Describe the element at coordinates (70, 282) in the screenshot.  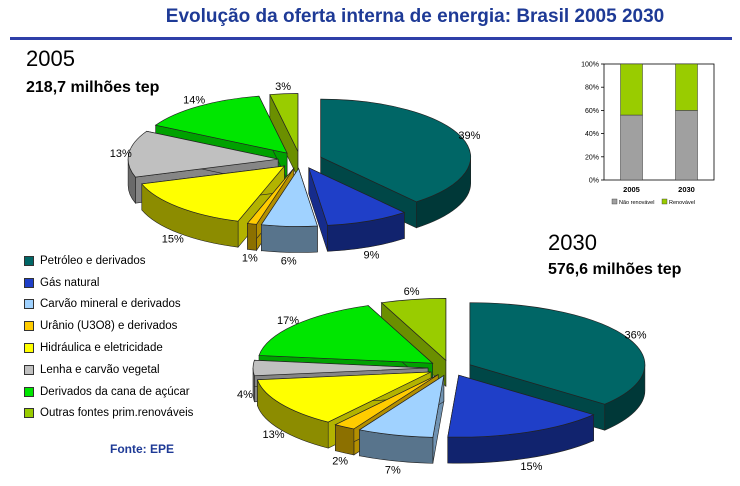
I see `legend-label: Gás natural` at that location.